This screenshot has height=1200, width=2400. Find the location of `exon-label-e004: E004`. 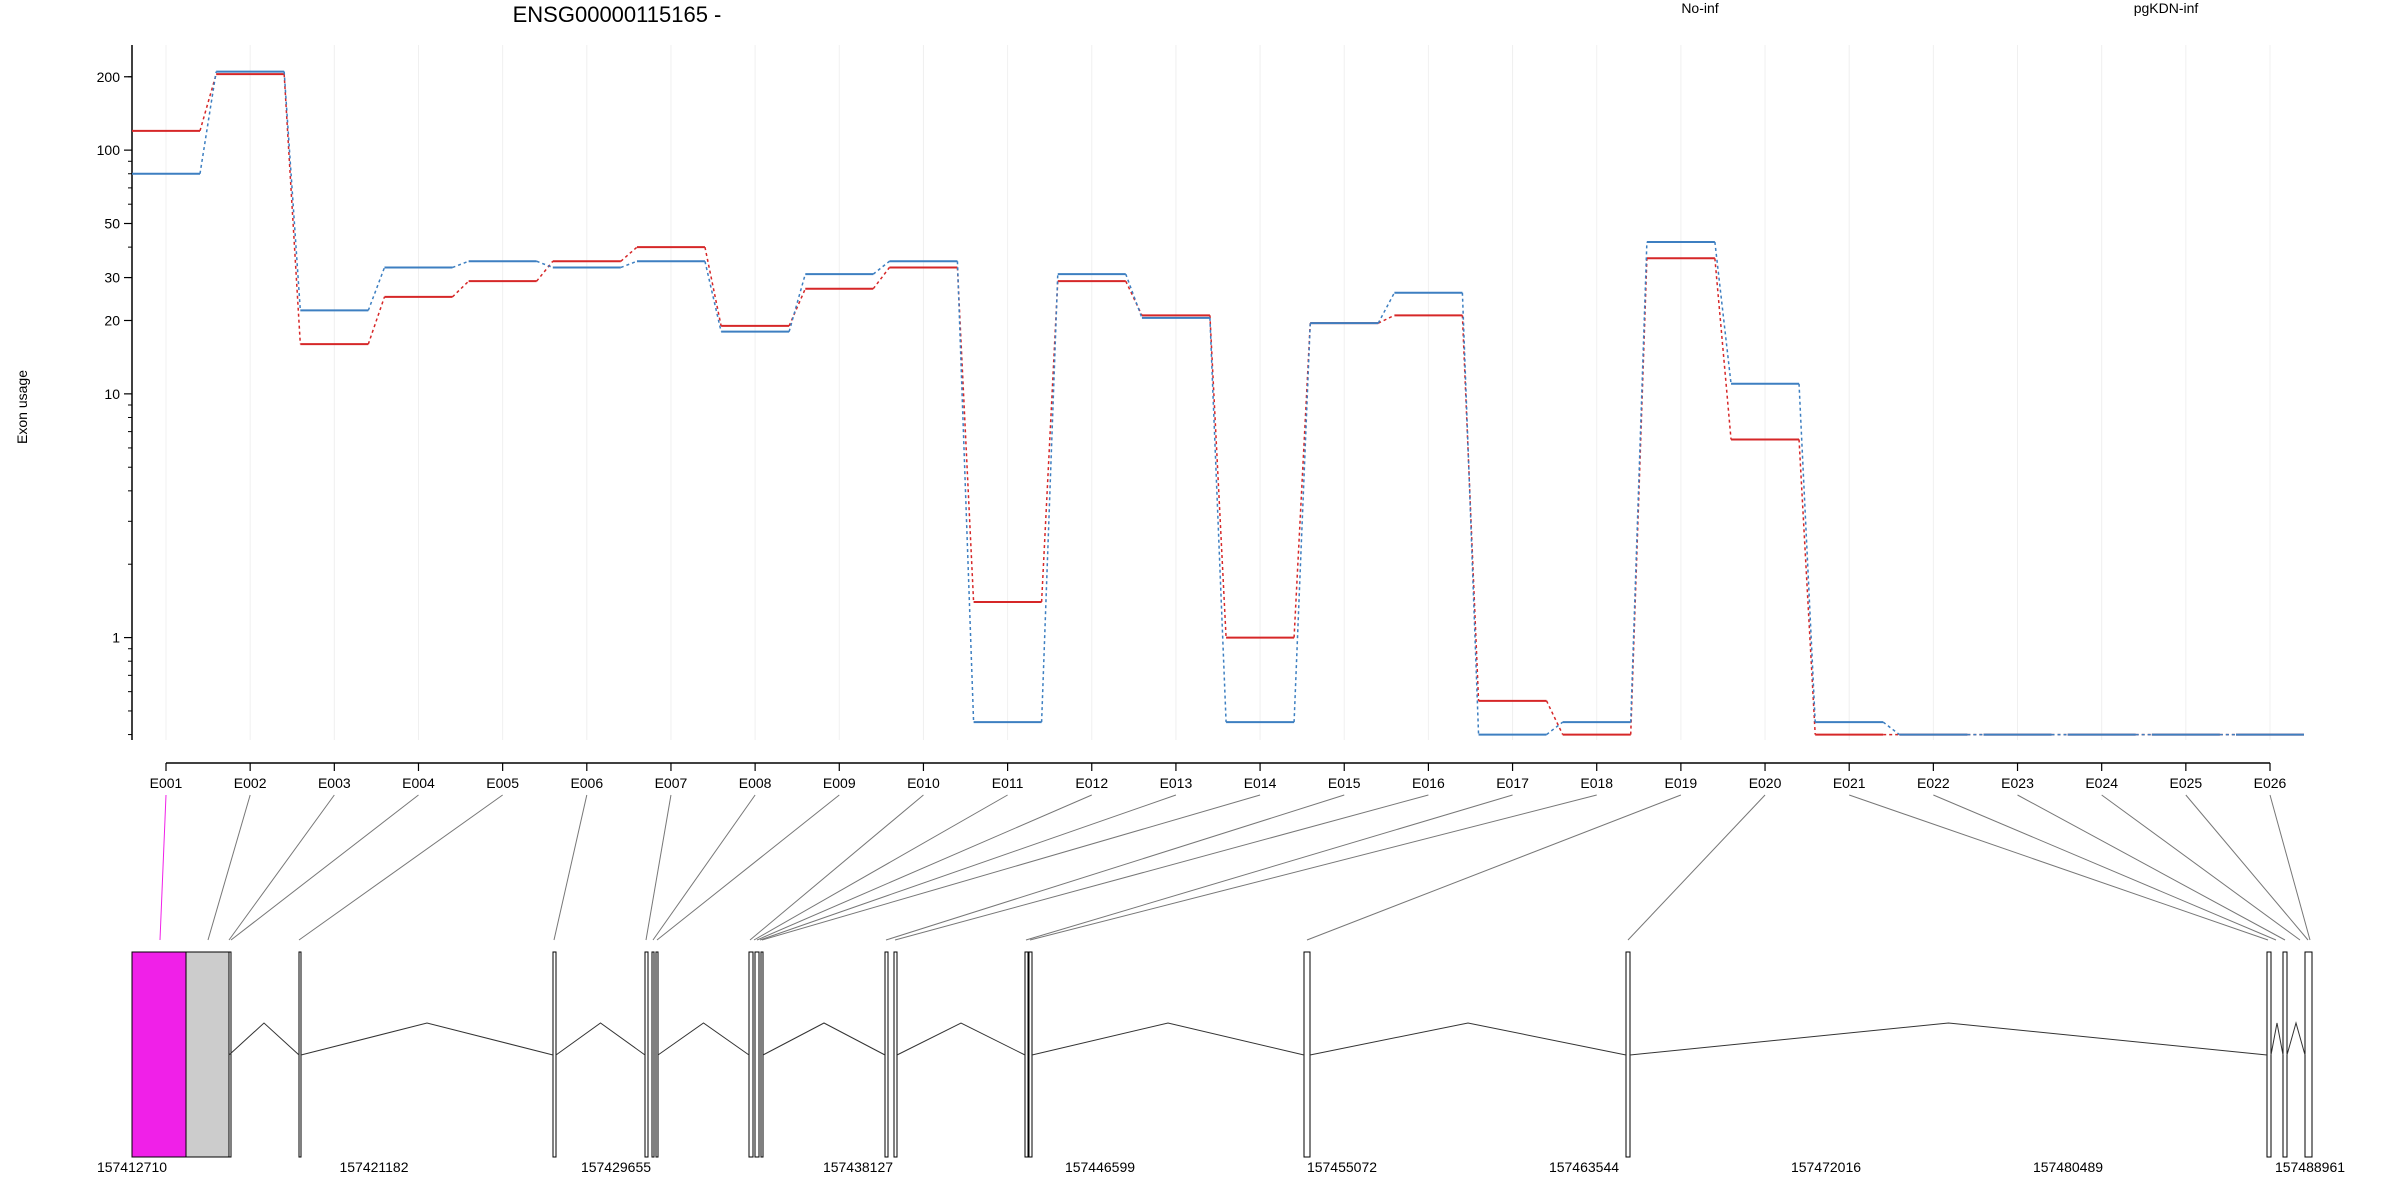

exon-label-e004: E004 is located at coordinates (418, 783).